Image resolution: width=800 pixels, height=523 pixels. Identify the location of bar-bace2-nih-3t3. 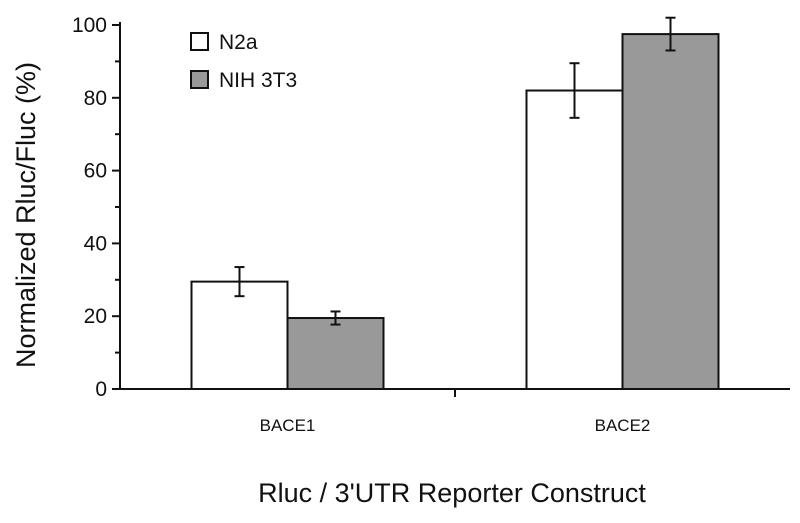
(670, 211).